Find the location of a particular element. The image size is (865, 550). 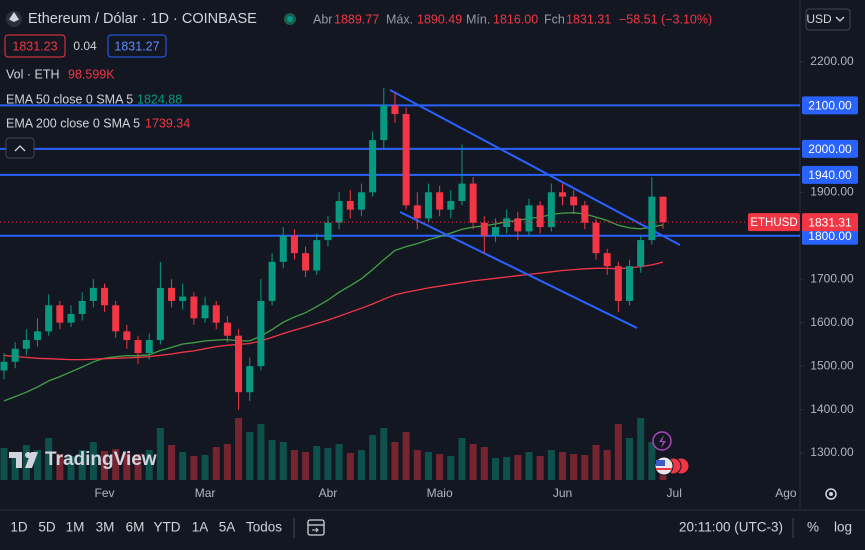

date-range-button is located at coordinates (316, 527).